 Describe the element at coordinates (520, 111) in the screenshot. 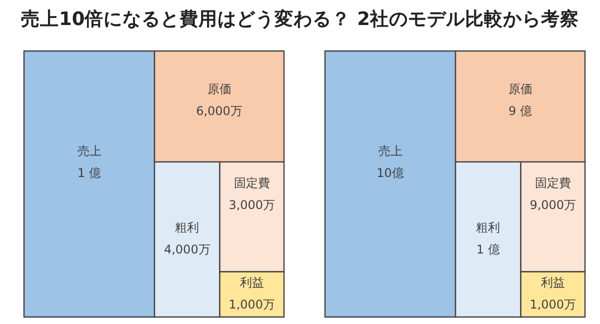

I see `data-label: 9 億` at that location.